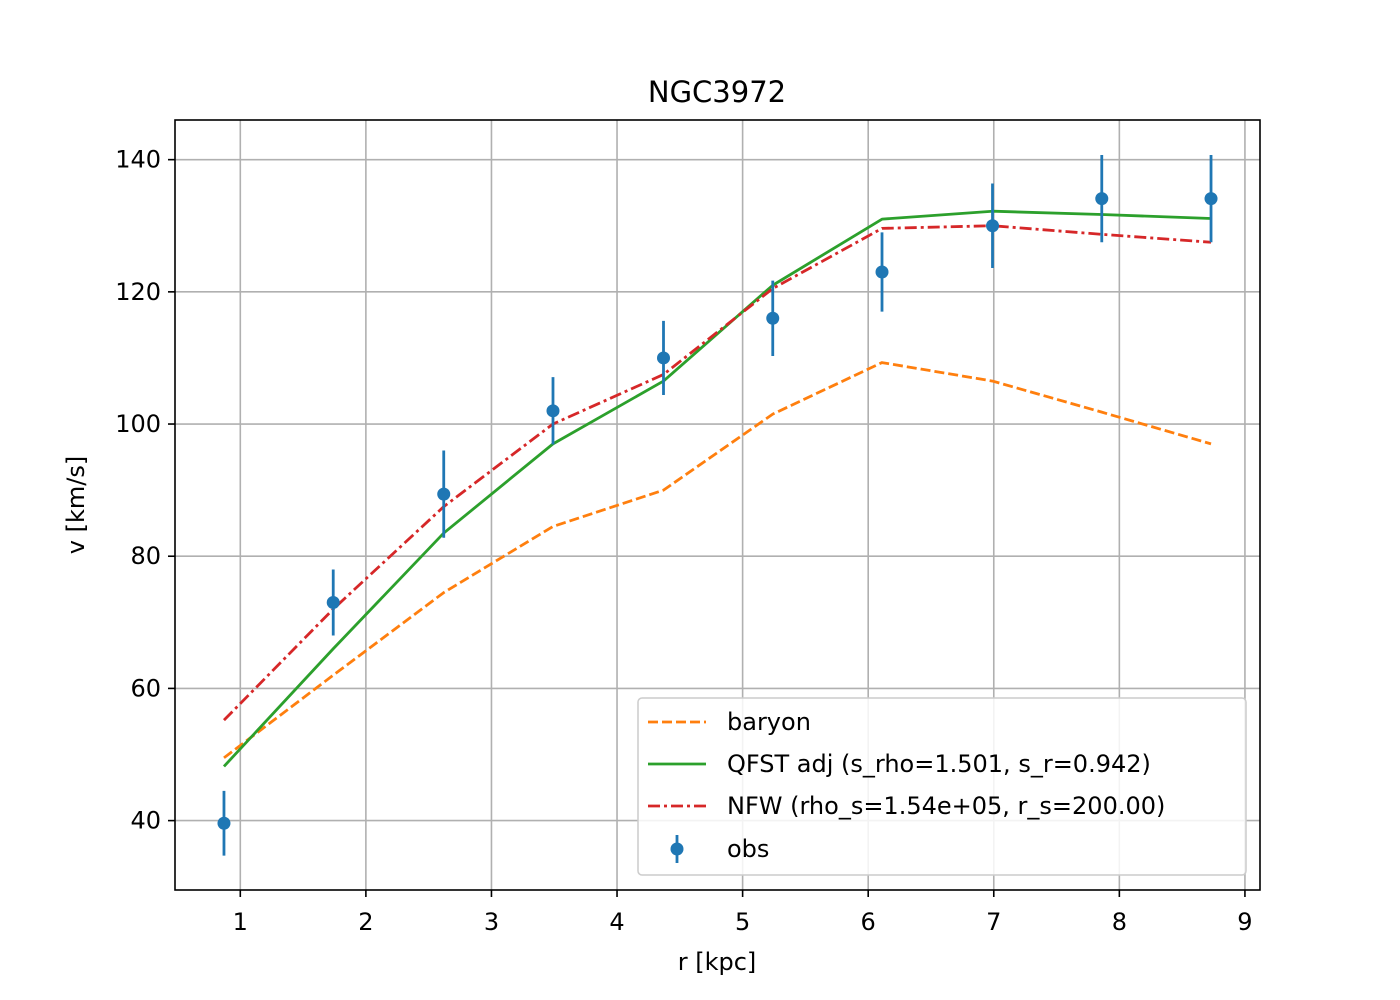  I want to click on x-tick-label: 8, so click(1119, 922).